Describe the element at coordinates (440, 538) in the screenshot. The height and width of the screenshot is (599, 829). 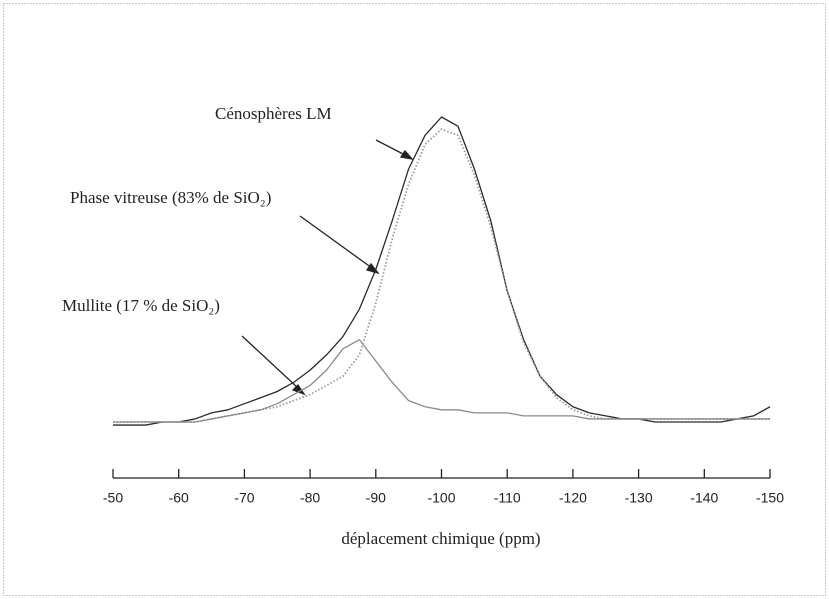
I see `x-axis-label: déplacement chimique (ppm)` at that location.